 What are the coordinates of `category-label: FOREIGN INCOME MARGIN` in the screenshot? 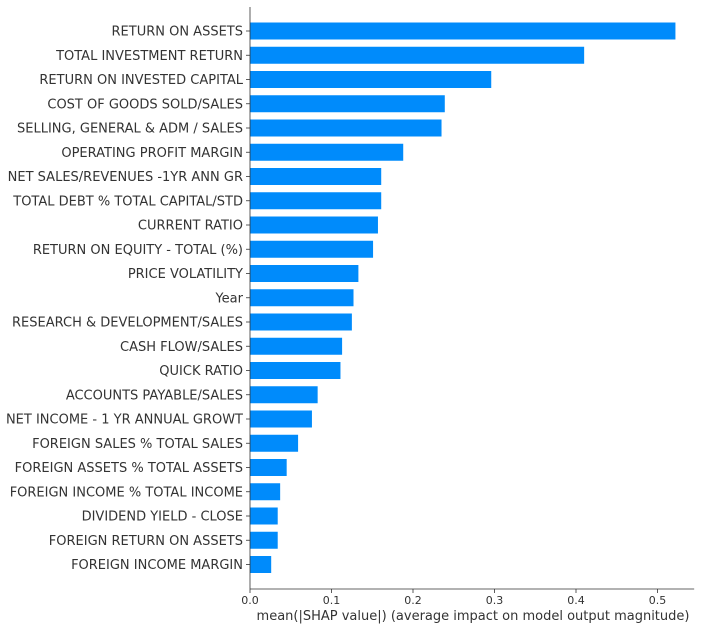 It's located at (157, 565).